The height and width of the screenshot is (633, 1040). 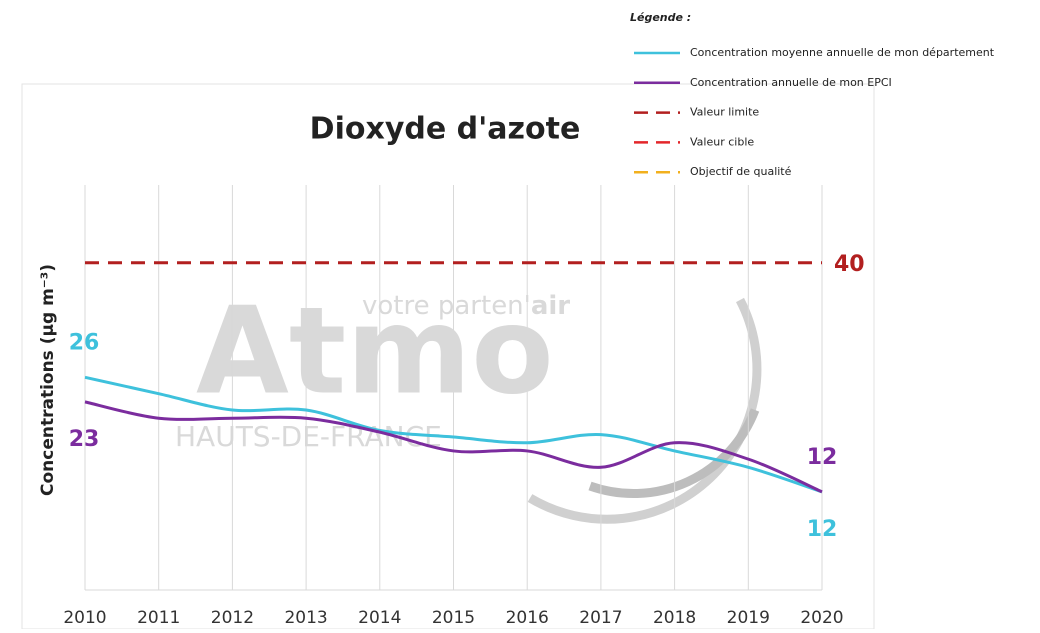 I want to click on legend-title: Légende :, so click(x=660, y=17).